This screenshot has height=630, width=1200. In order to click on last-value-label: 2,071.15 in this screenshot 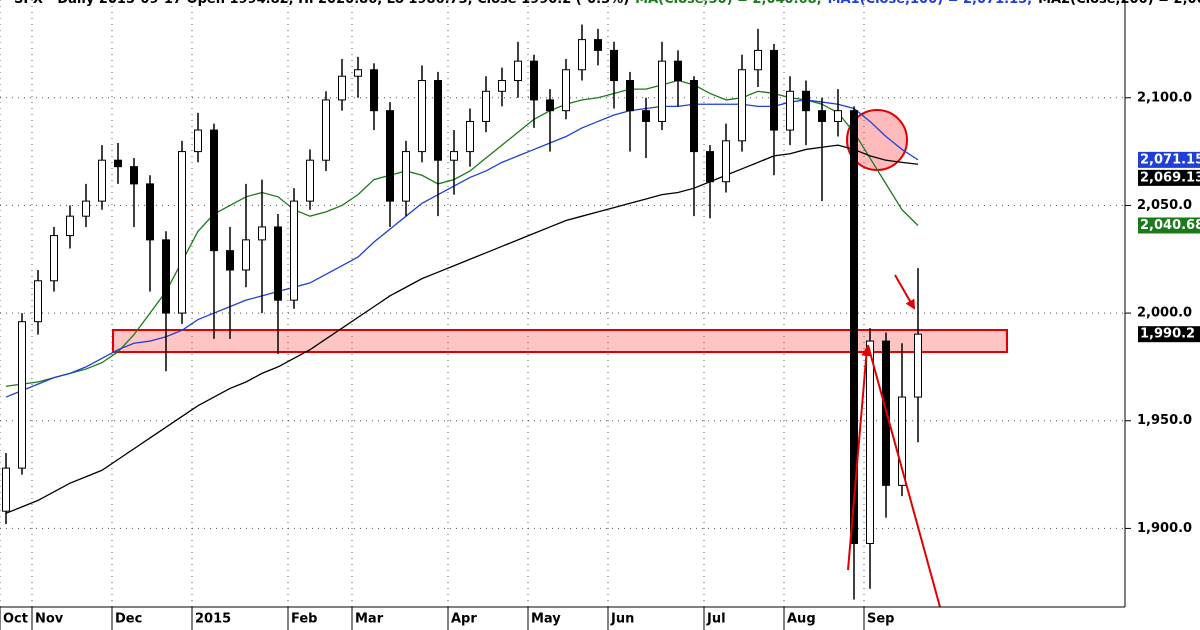, I will do `click(1170, 159)`.